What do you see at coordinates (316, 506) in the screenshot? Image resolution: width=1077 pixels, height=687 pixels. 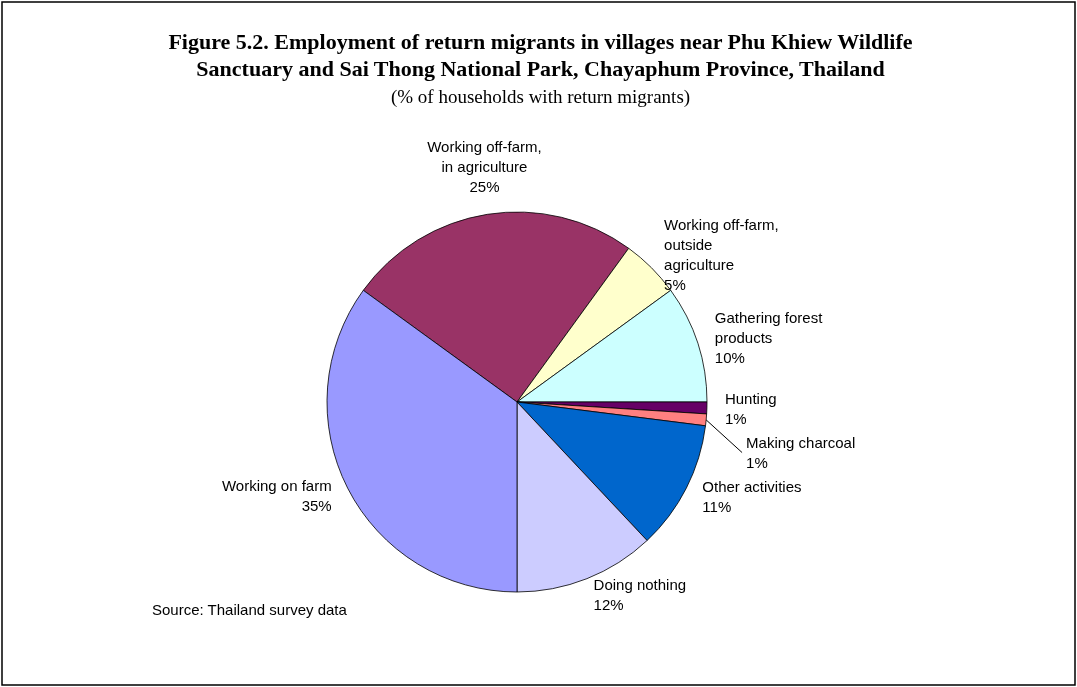 I see `data-label: 35%` at bounding box center [316, 506].